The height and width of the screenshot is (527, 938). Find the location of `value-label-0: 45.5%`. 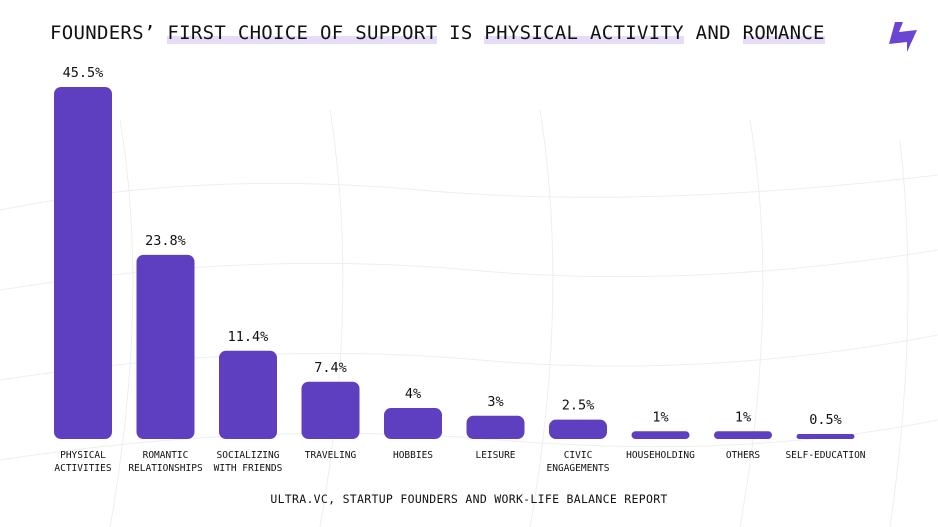

value-label-0: 45.5% is located at coordinates (83, 73).